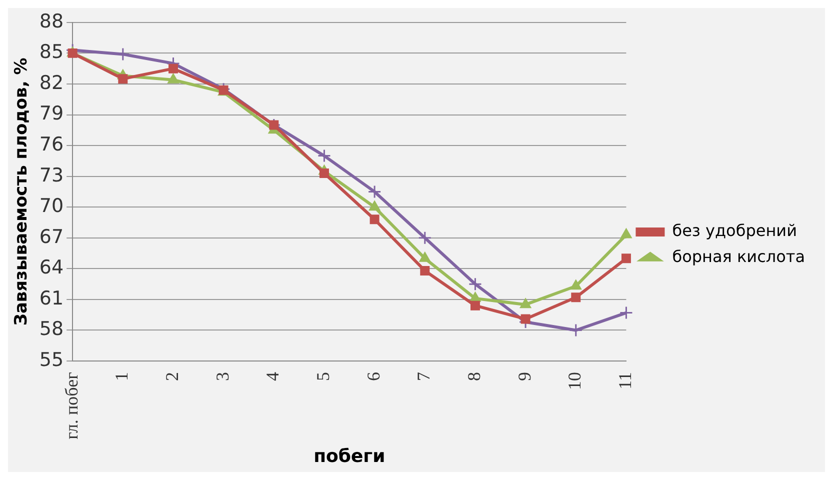  Describe the element at coordinates (51, 21) in the screenshot. I see `y-tick-label: 88` at that location.